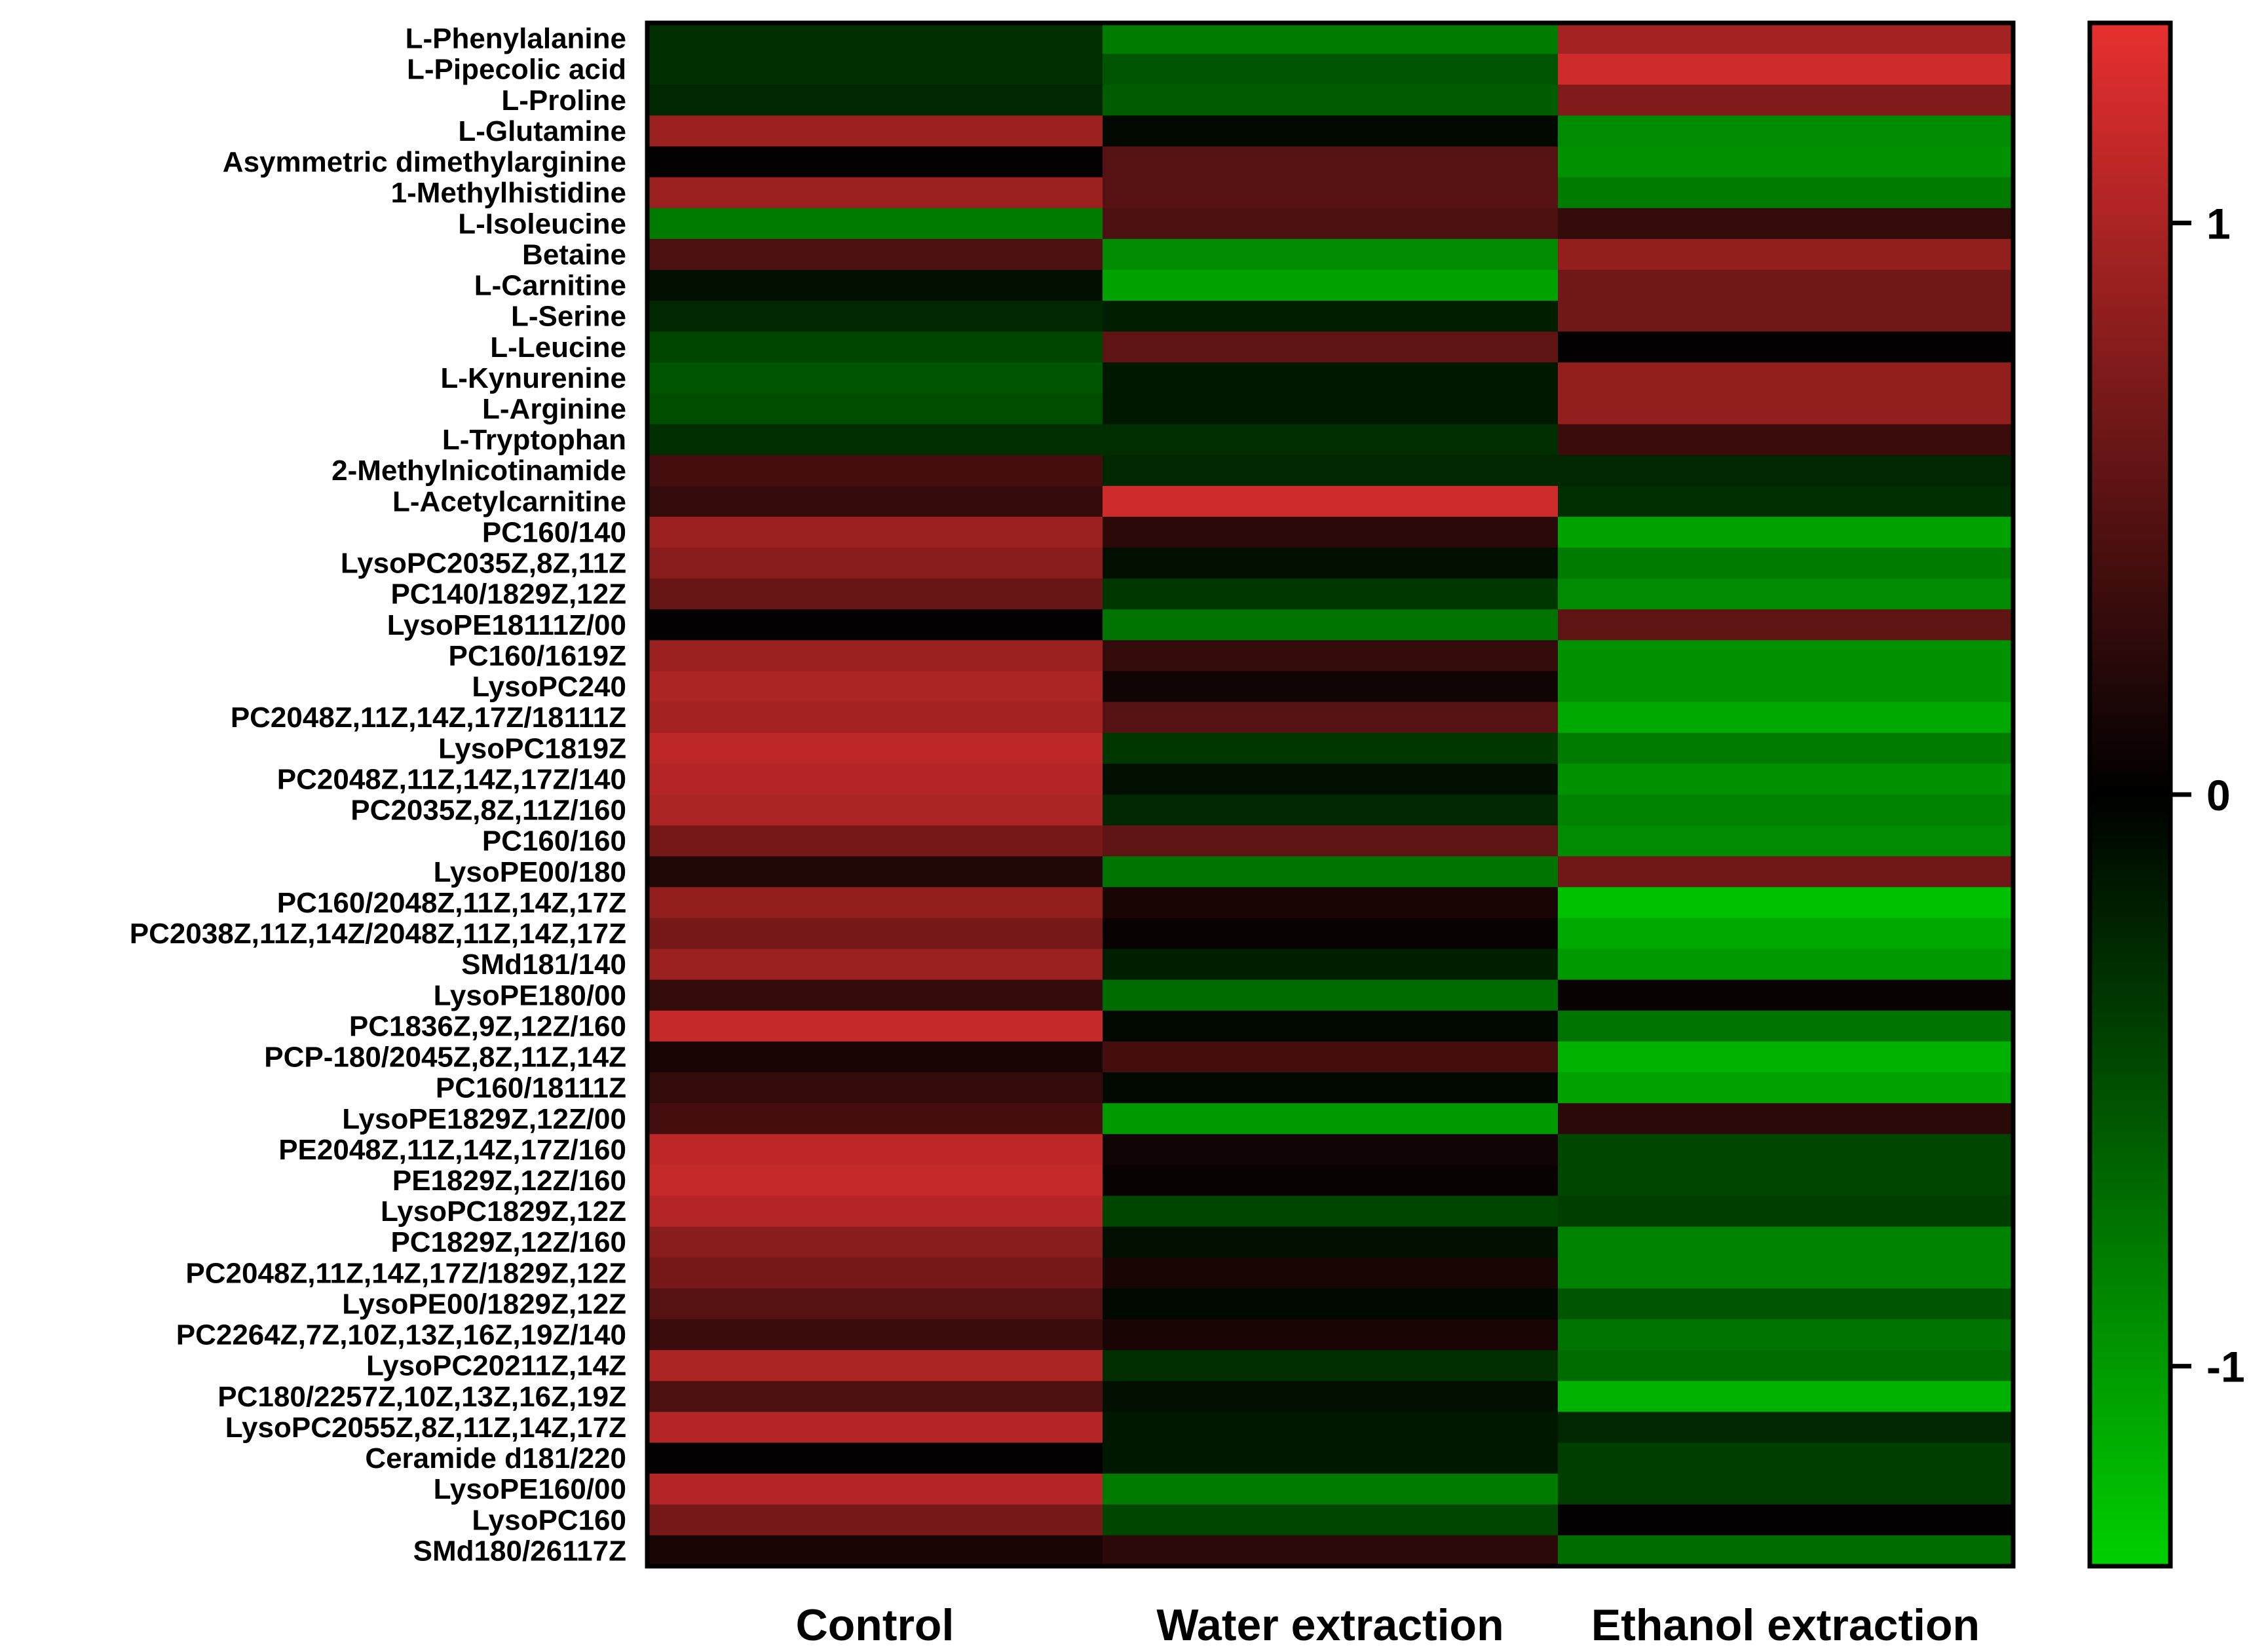  Describe the element at coordinates (2130, 794) in the screenshot. I see `colorbar` at that location.